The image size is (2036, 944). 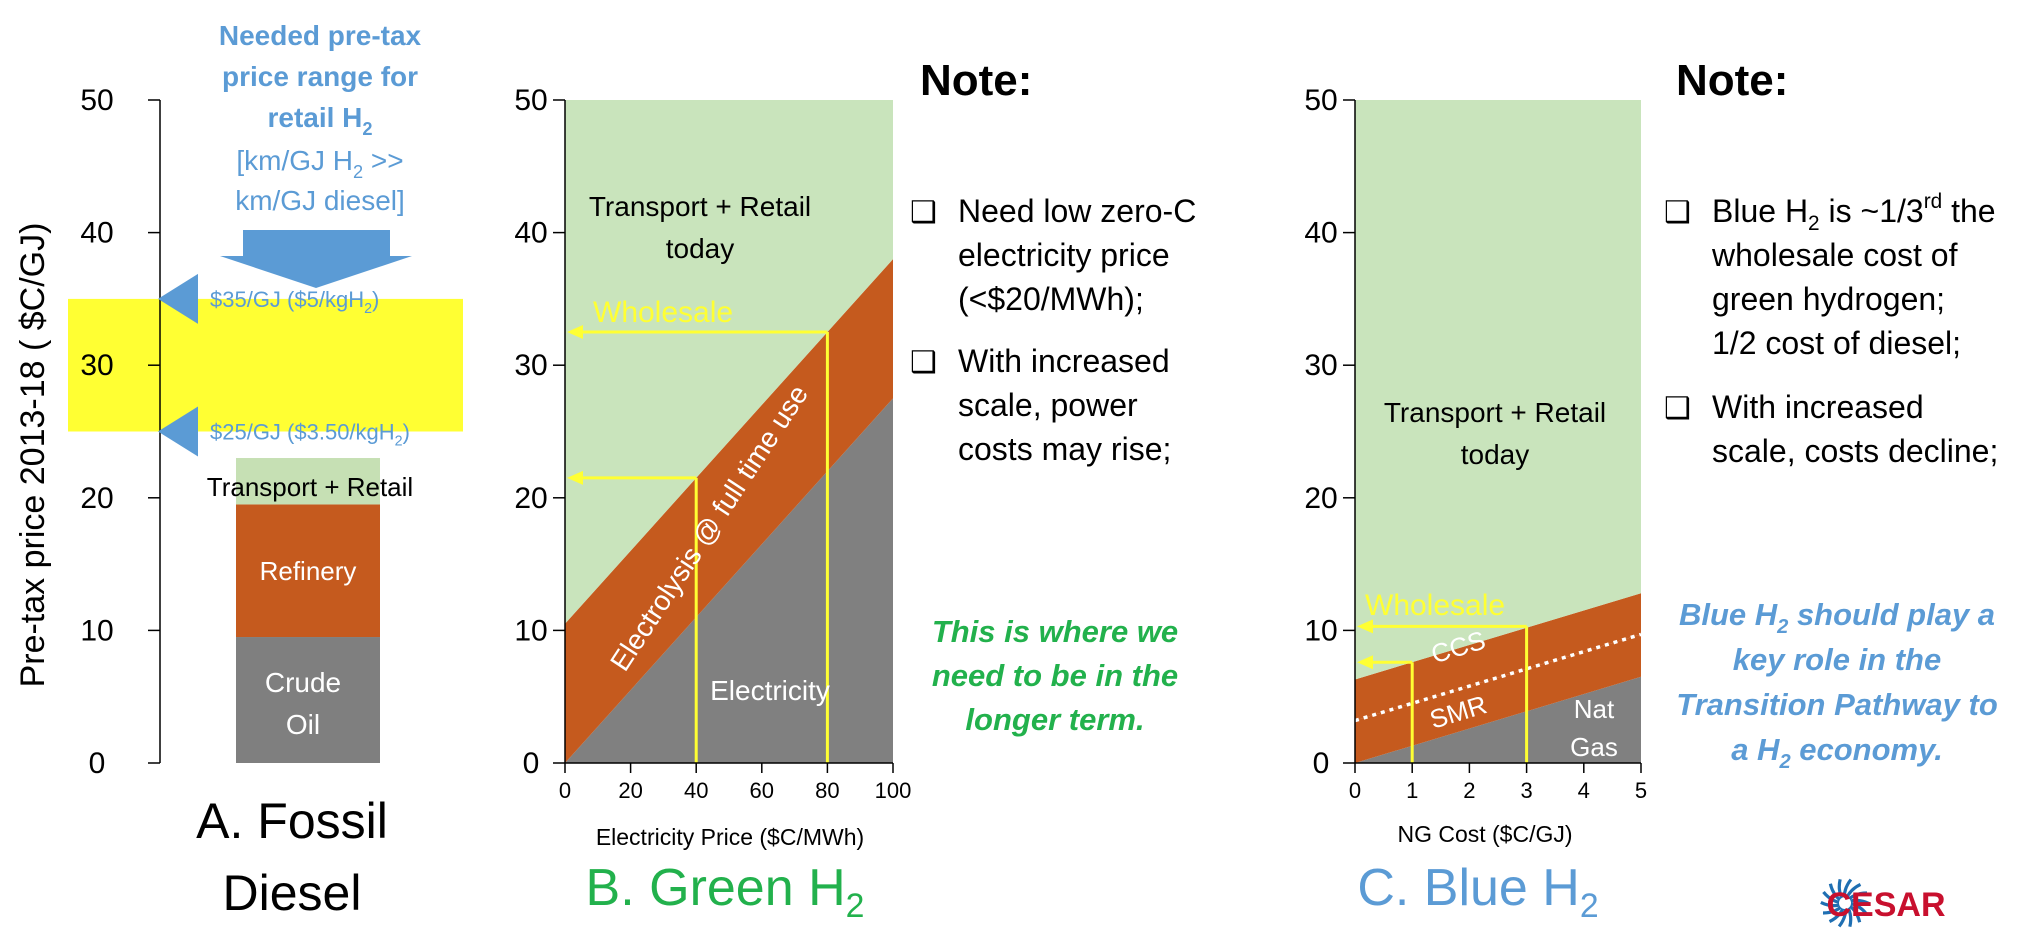 What do you see at coordinates (1498, 719) in the screenshot?
I see `c-area-nat-gas` at bounding box center [1498, 719].